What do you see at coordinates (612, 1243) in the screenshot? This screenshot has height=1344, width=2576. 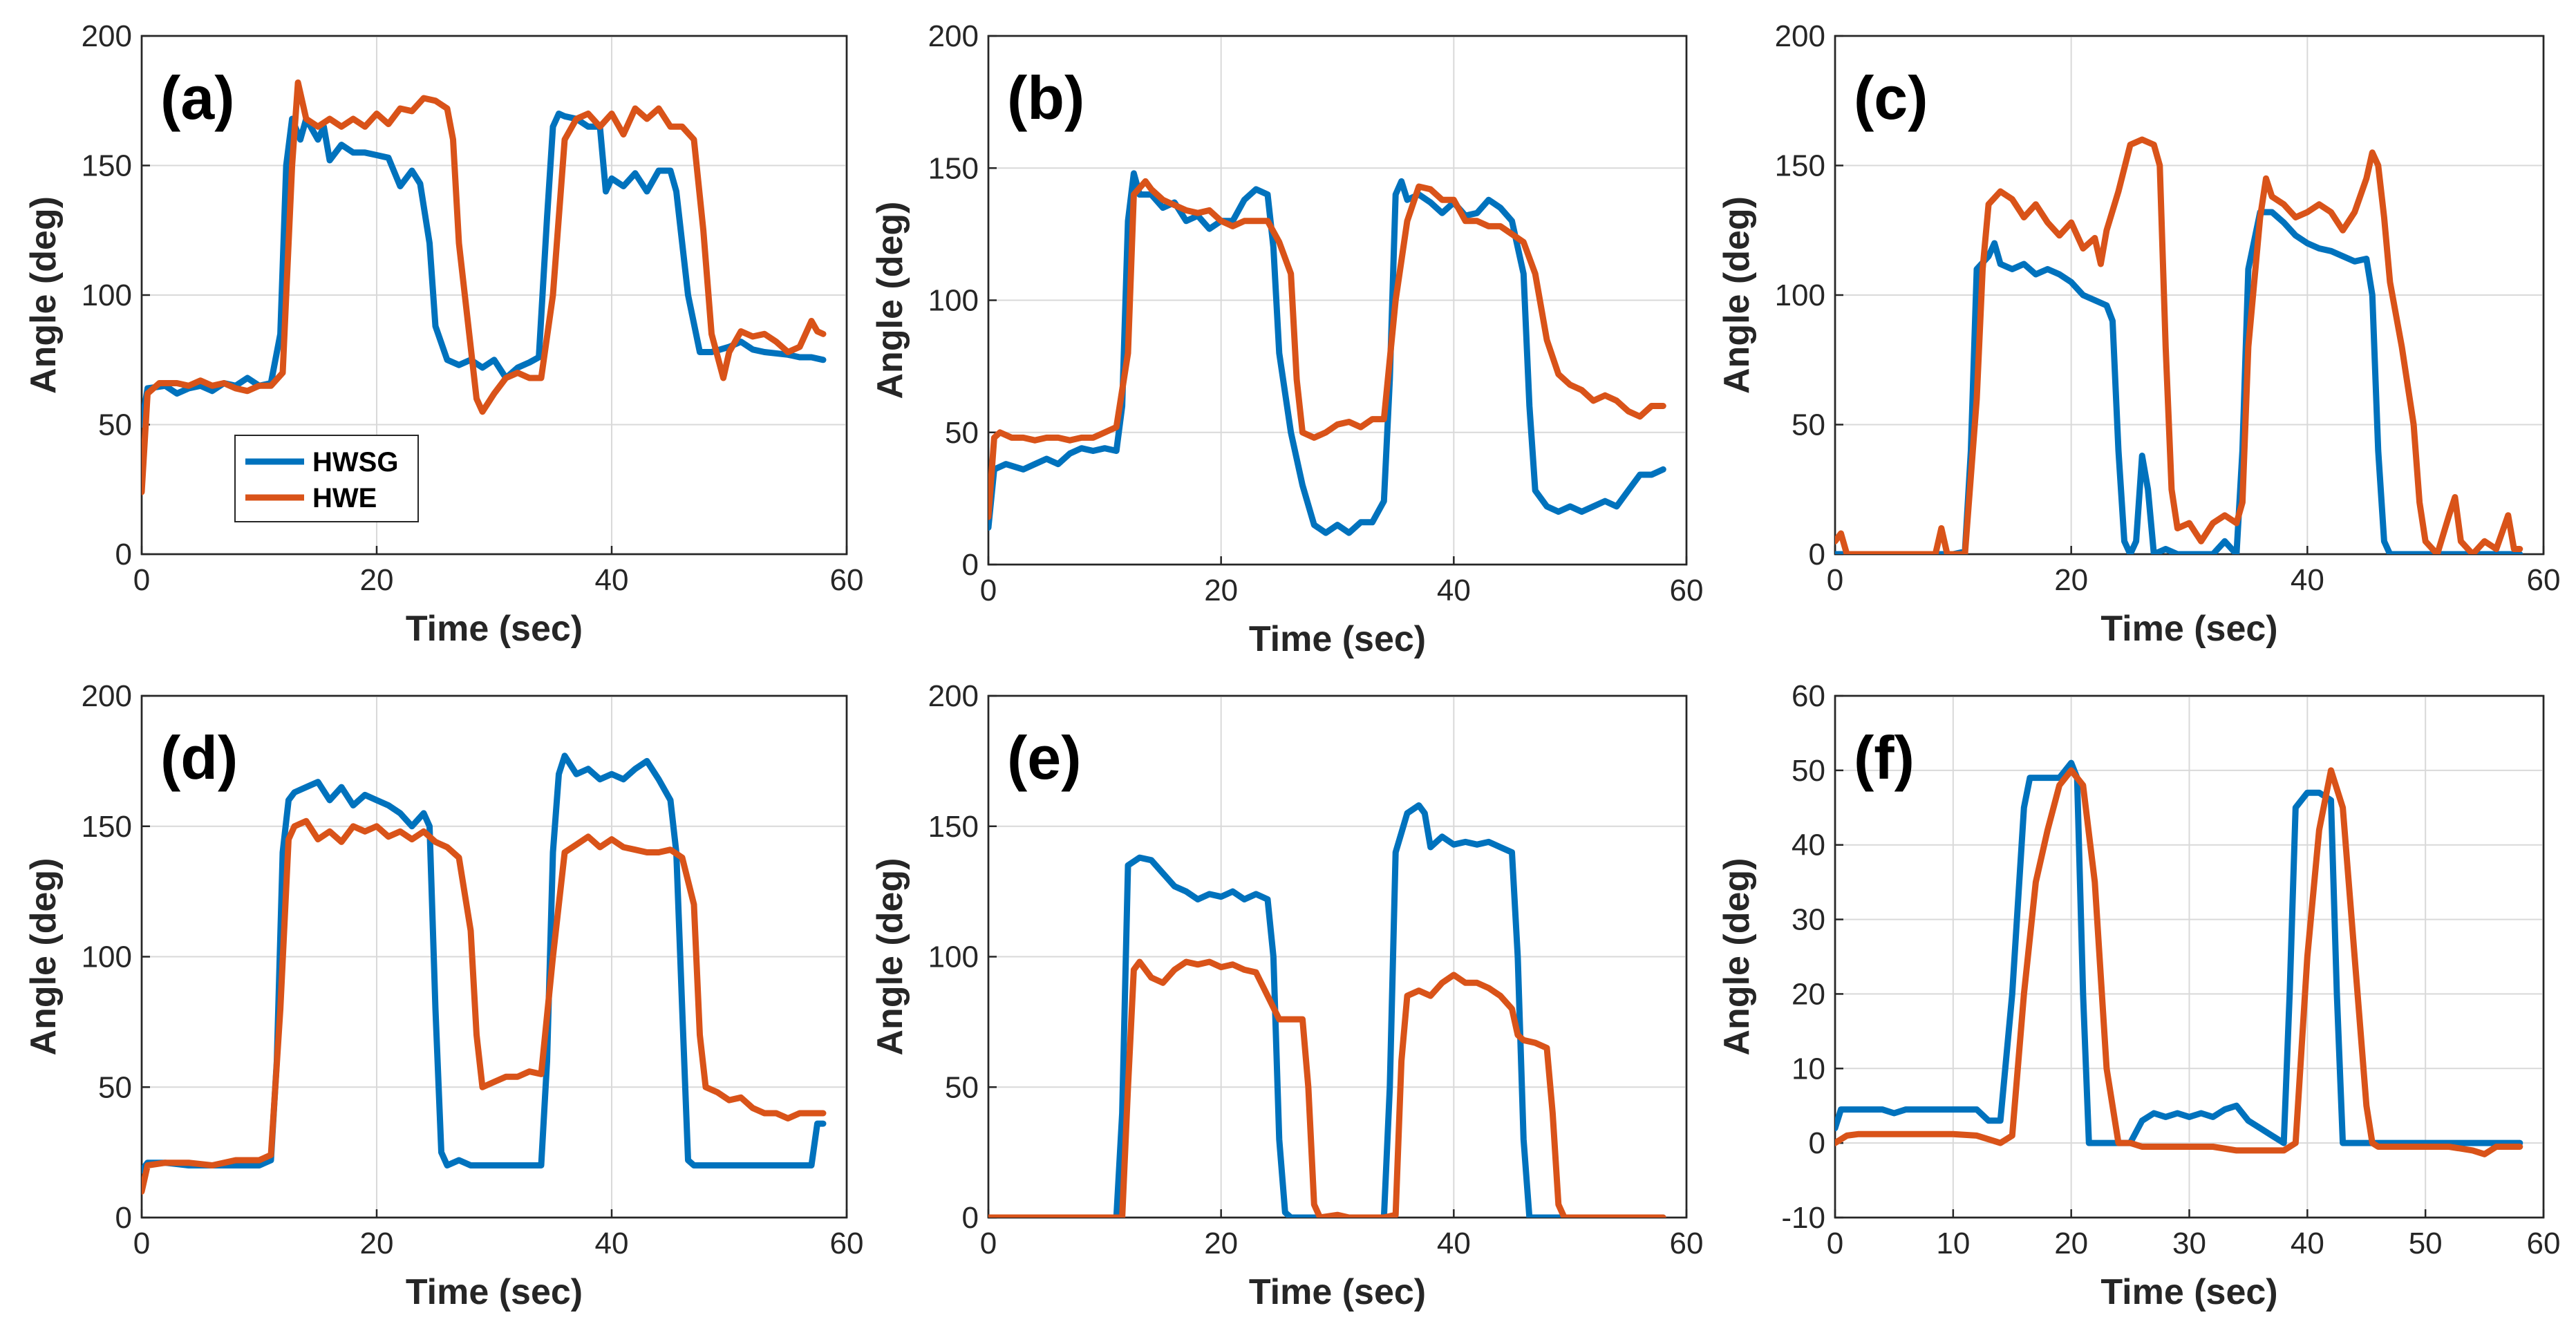 I see `panel-d-xtick-label: 40` at bounding box center [612, 1243].